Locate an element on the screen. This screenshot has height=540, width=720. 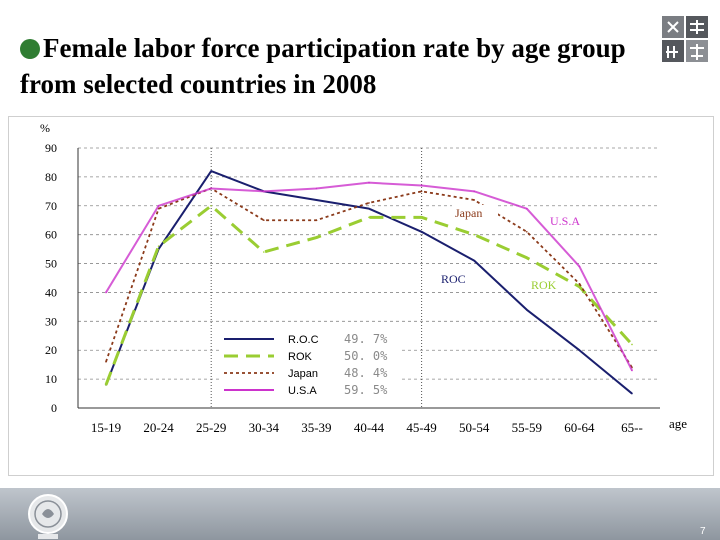
series-label: ROK is located at coordinates (544, 285).